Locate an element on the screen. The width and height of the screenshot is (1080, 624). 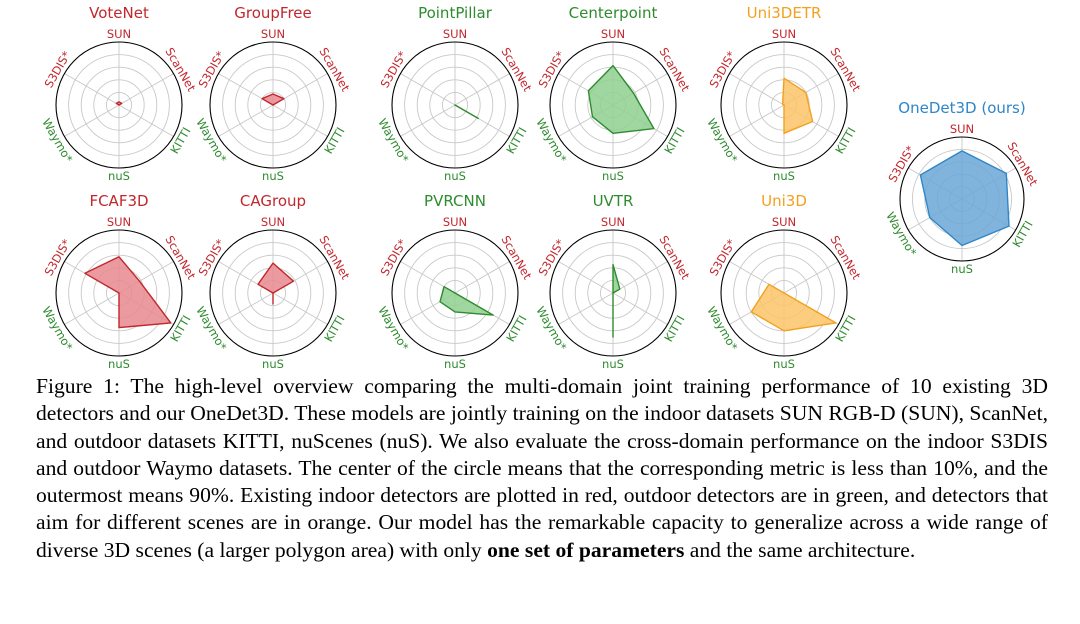
data-polygon-pvrcnn is located at coordinates (466, 301).